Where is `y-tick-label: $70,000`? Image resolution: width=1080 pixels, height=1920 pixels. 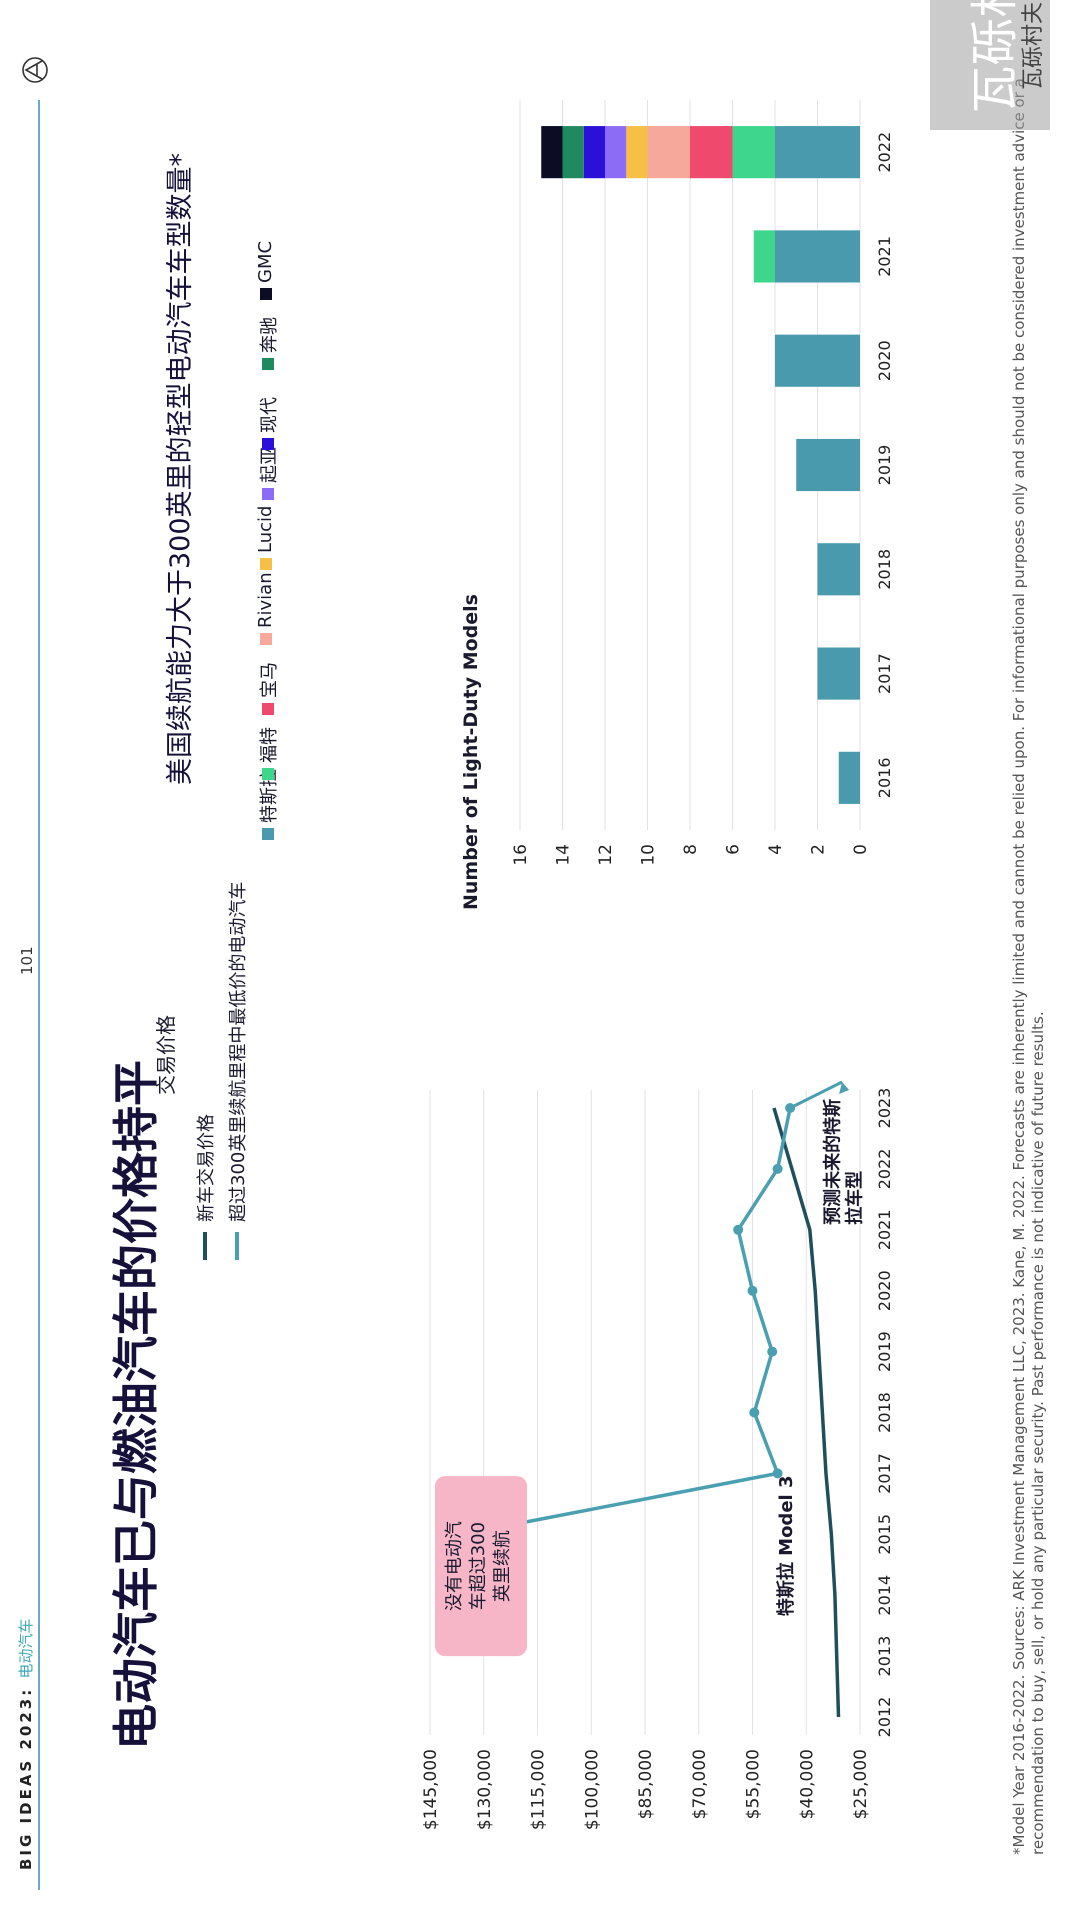 y-tick-label: $70,000 is located at coordinates (700, 1784).